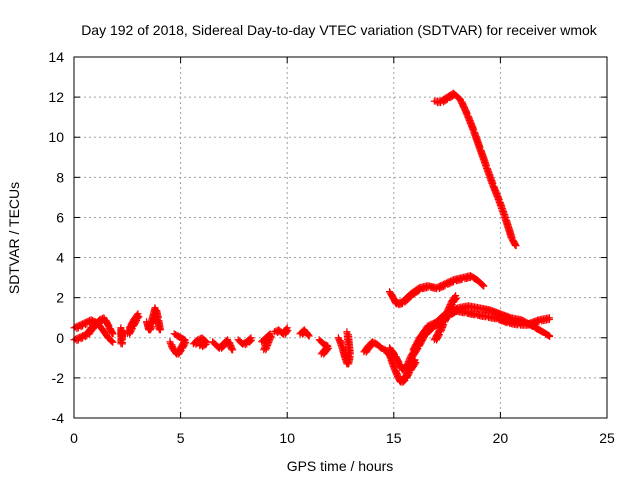  Describe the element at coordinates (178, 344) in the screenshot. I see `series-sat-f` at that location.